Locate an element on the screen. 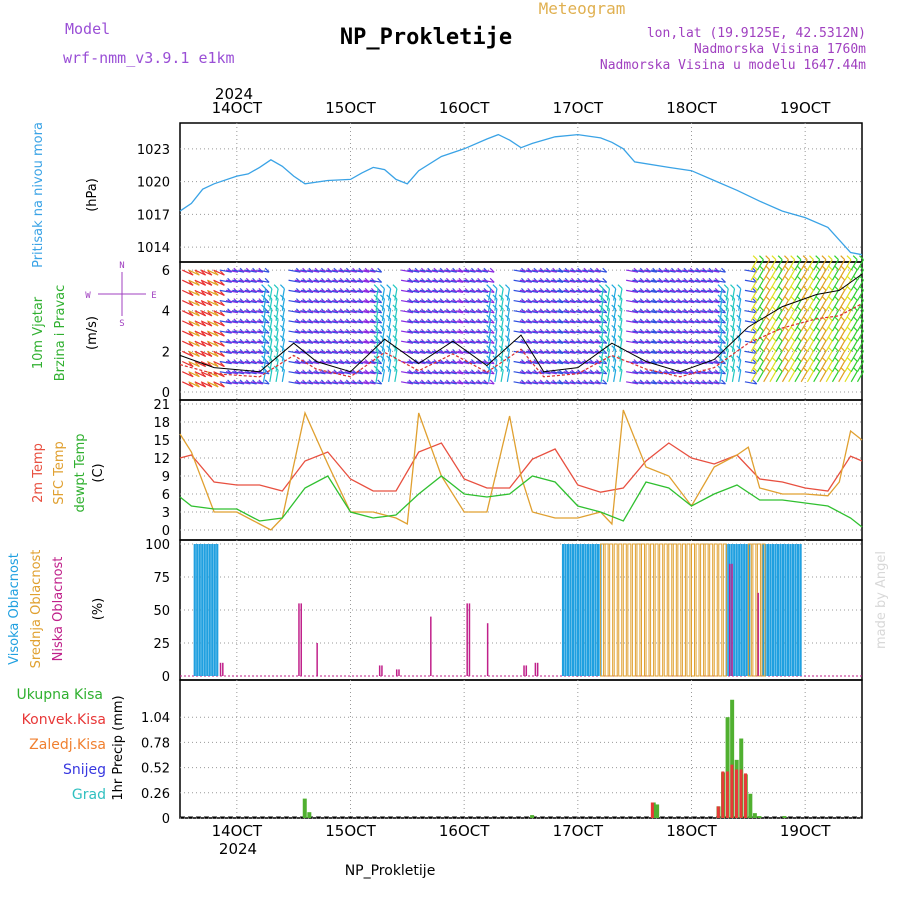 The image size is (900, 900). low-cloud-bar is located at coordinates (379, 670).